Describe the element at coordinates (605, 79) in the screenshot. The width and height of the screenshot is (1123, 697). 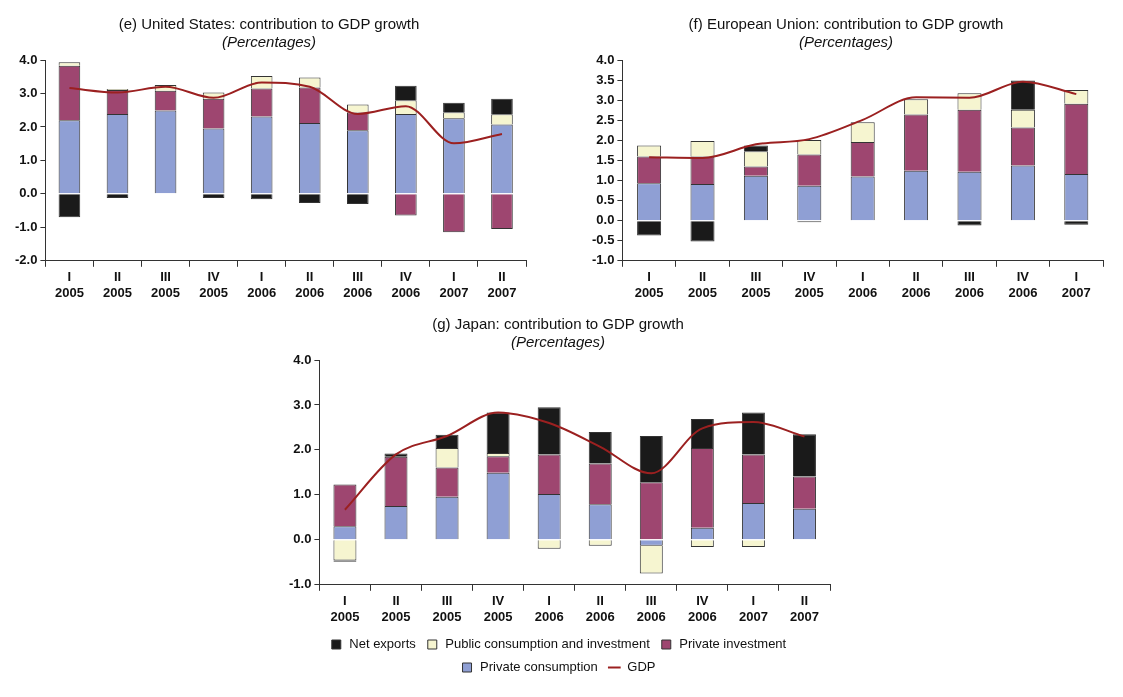
I see `y-tick-label: 3.5` at that location.